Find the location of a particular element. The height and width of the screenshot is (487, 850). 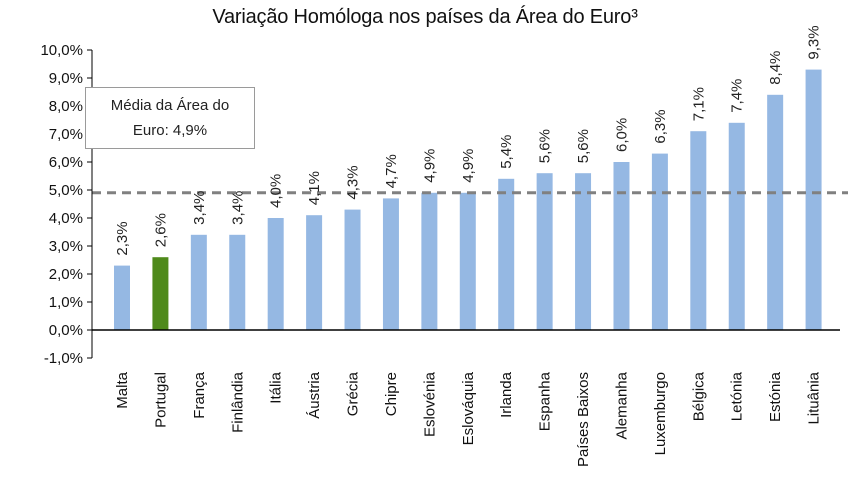

x-tick-label: Itália is located at coordinates (276, 387).